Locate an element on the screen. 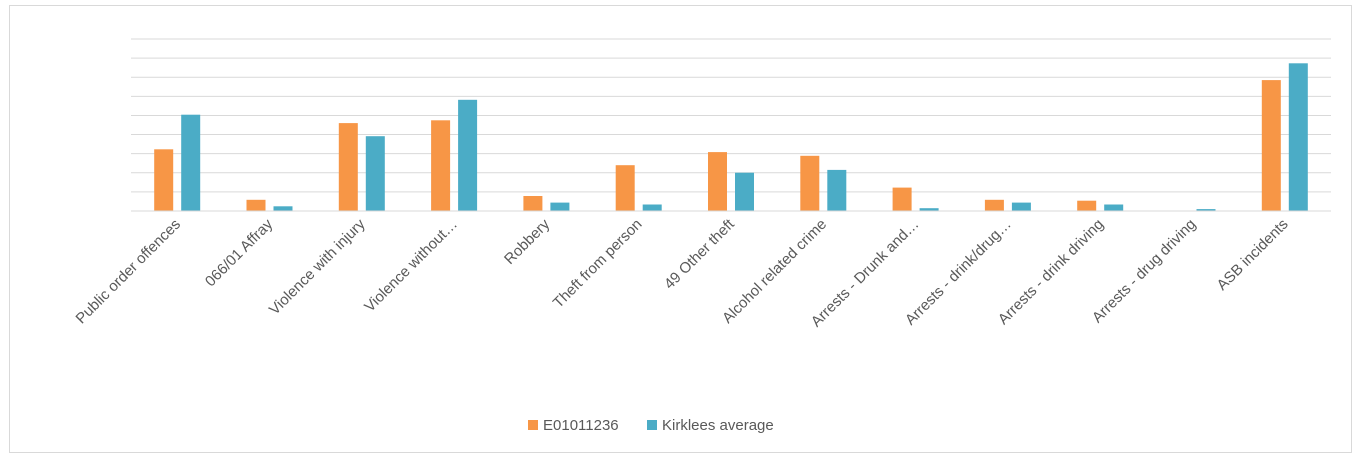 The width and height of the screenshot is (1361, 461). legend-swatch-e01011236 is located at coordinates (533, 425).